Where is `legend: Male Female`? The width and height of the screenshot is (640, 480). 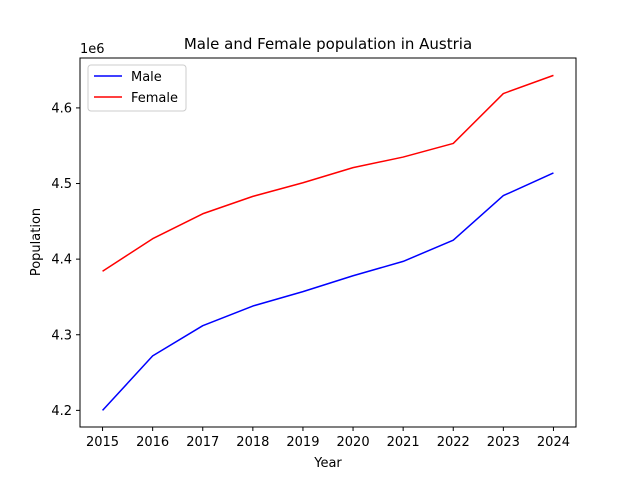 legend: Male Female is located at coordinates (137, 88).